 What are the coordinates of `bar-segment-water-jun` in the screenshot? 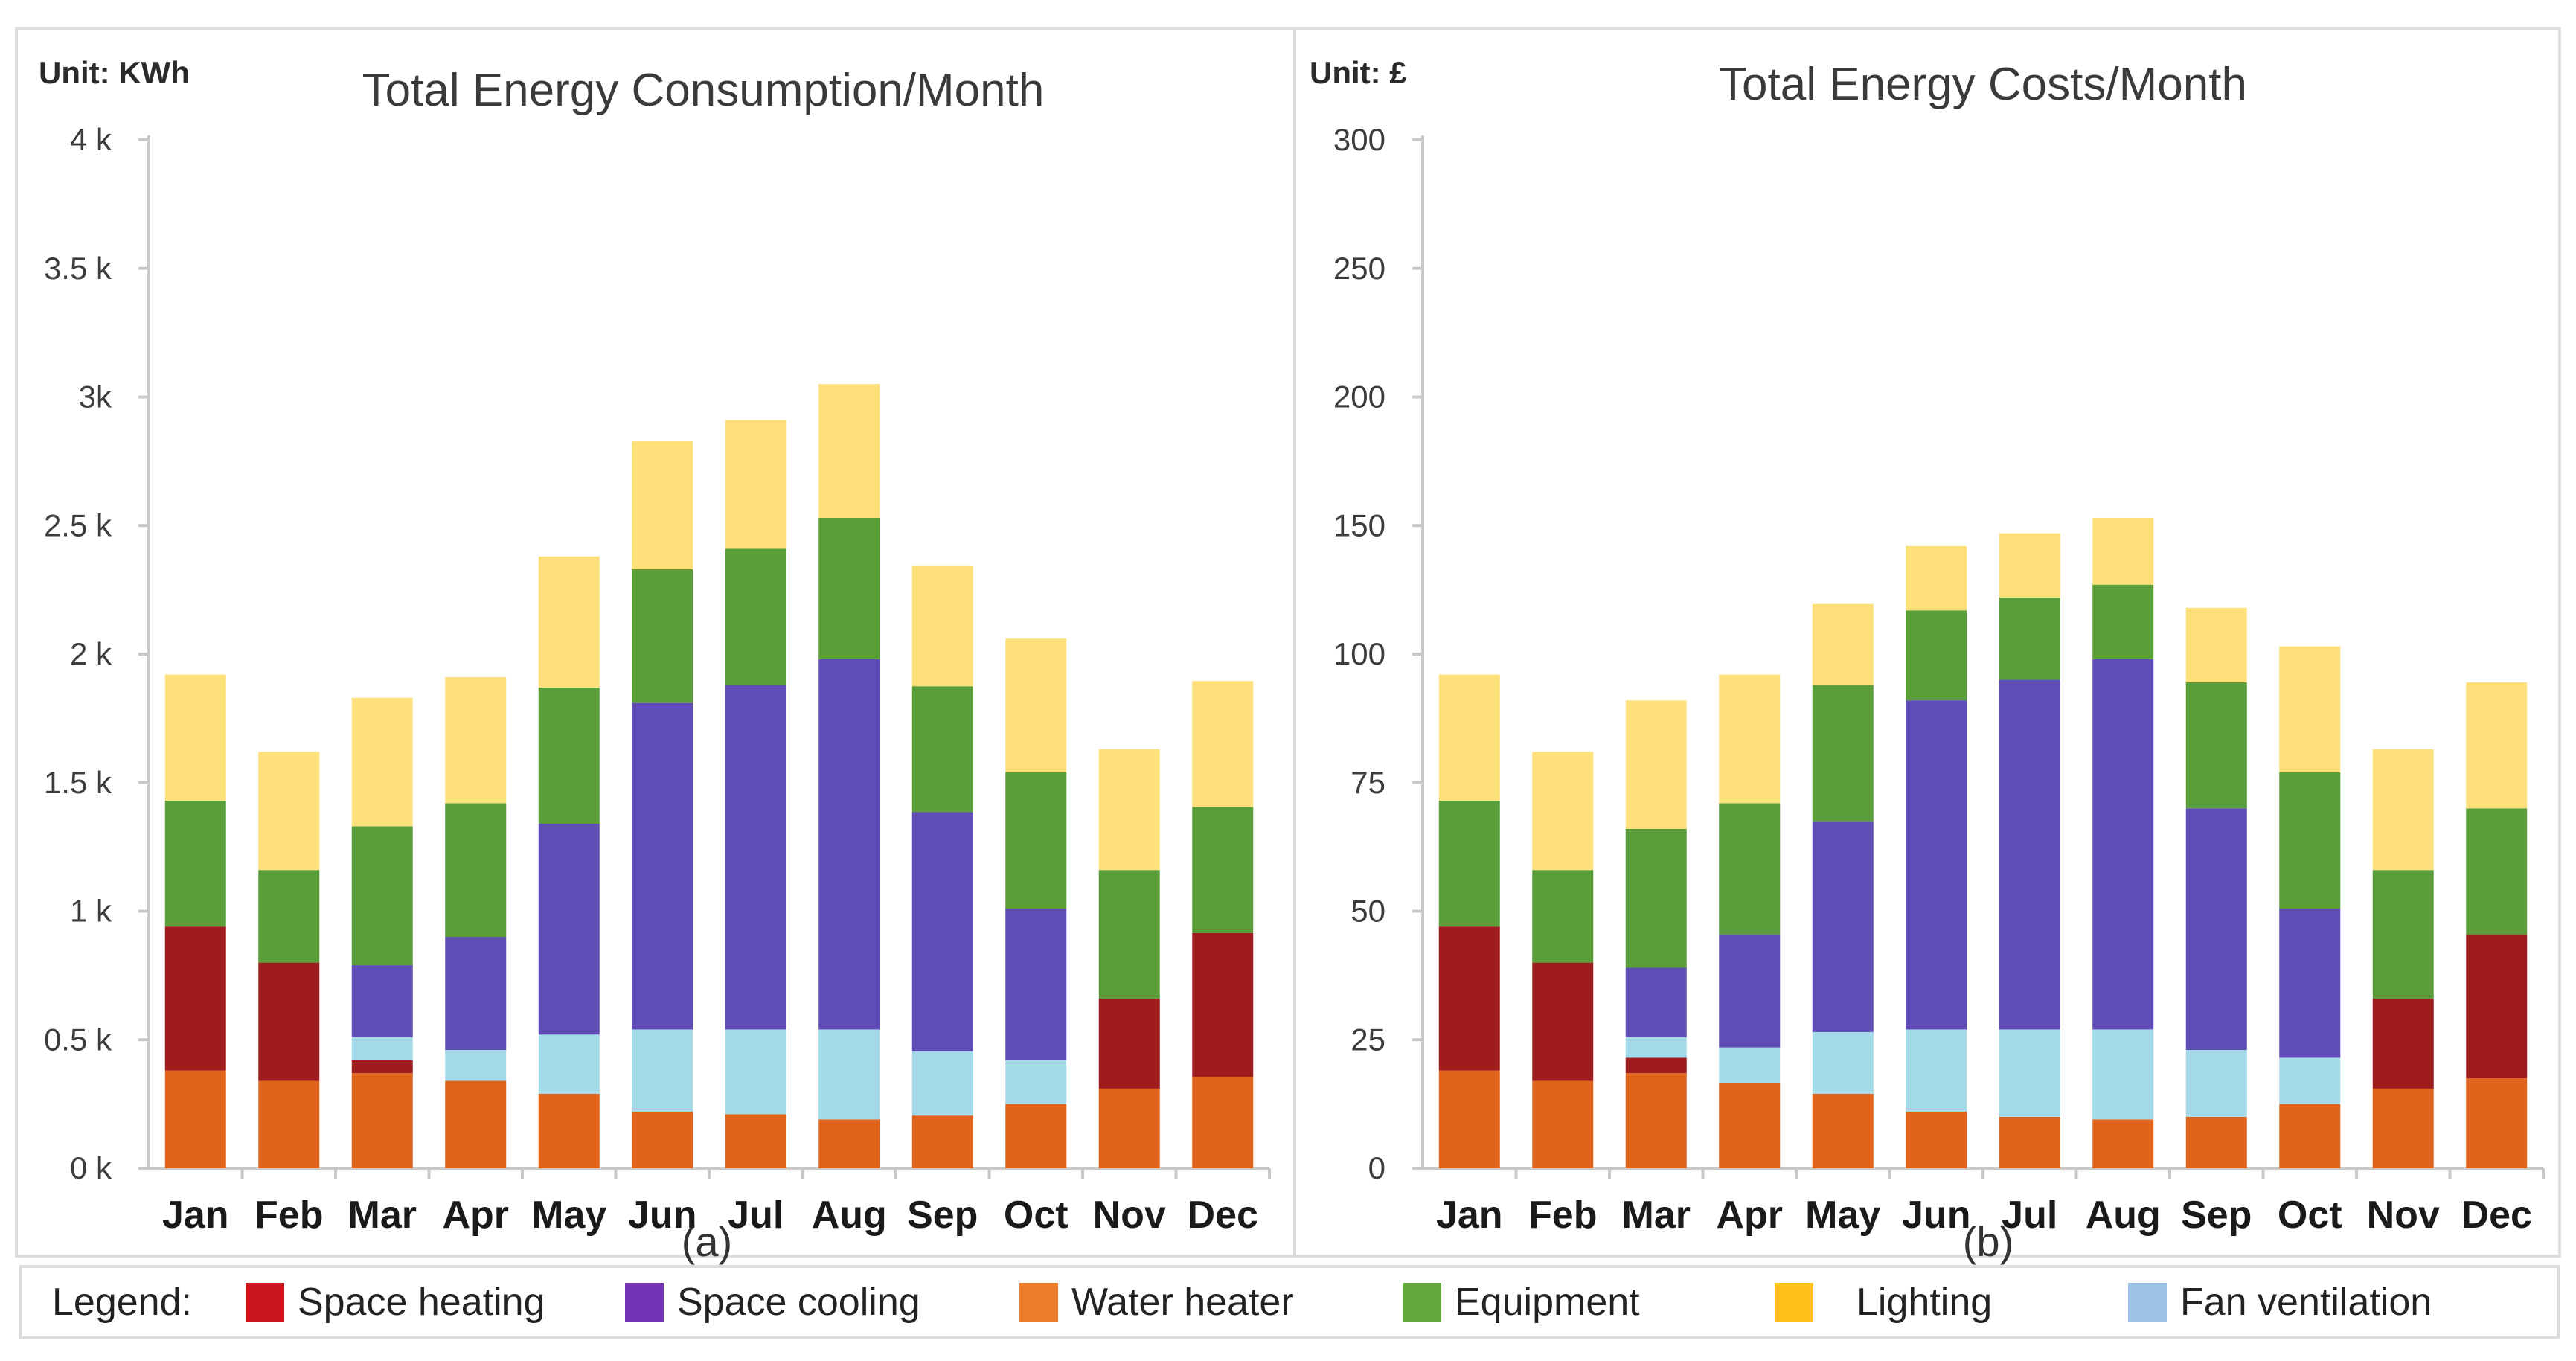 It's located at (1936, 1139).